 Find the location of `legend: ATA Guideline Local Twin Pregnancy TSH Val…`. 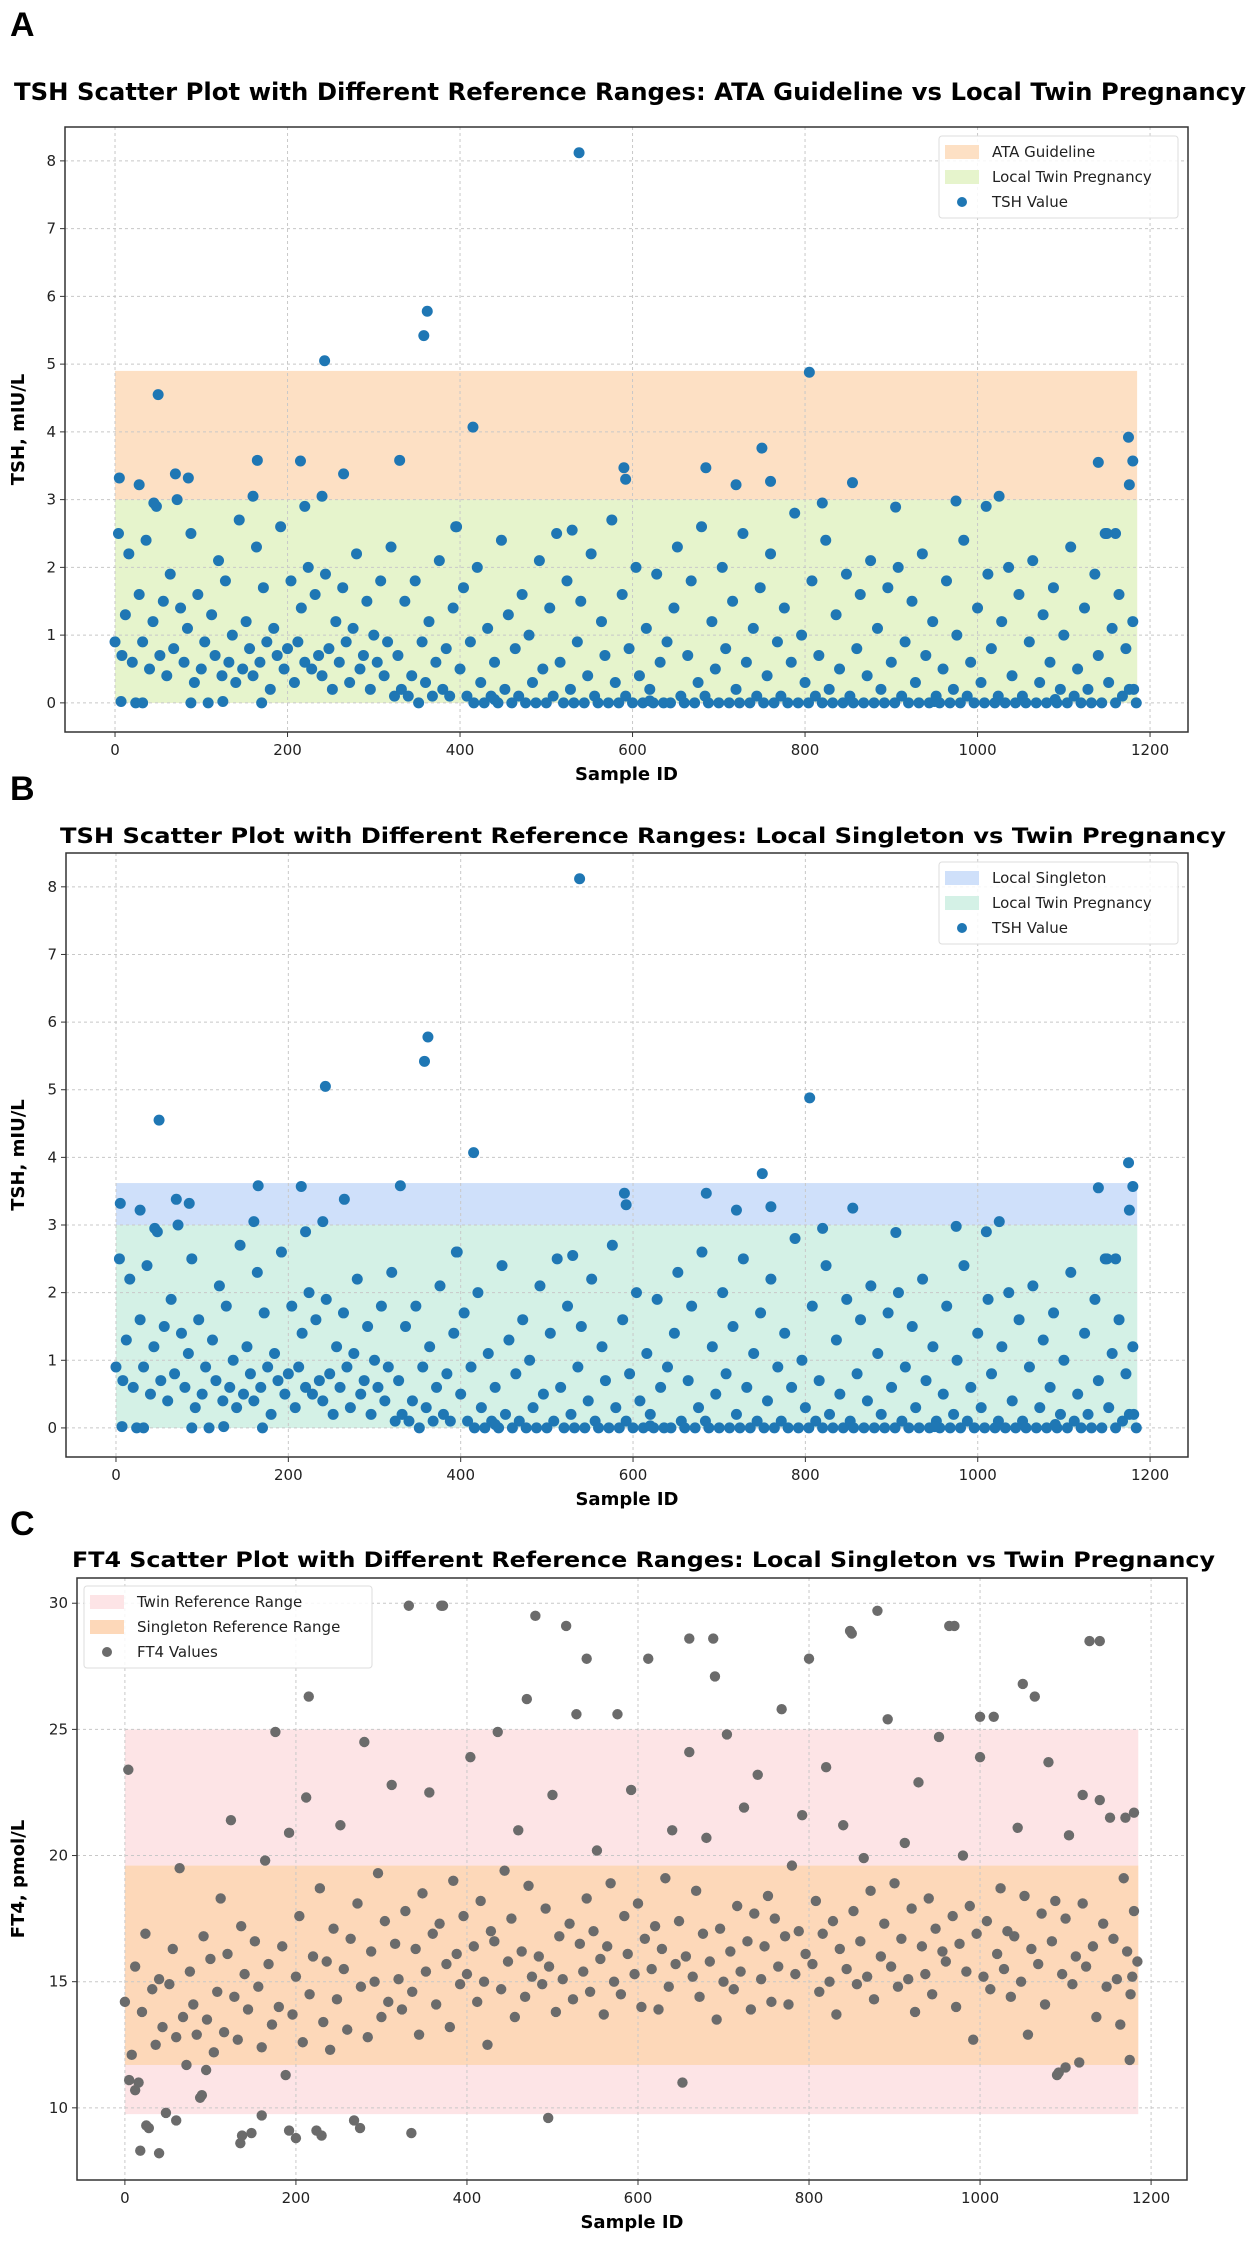

legend: ATA Guideline Local Twin Pregnancy TSH Val… is located at coordinates (1058, 177).